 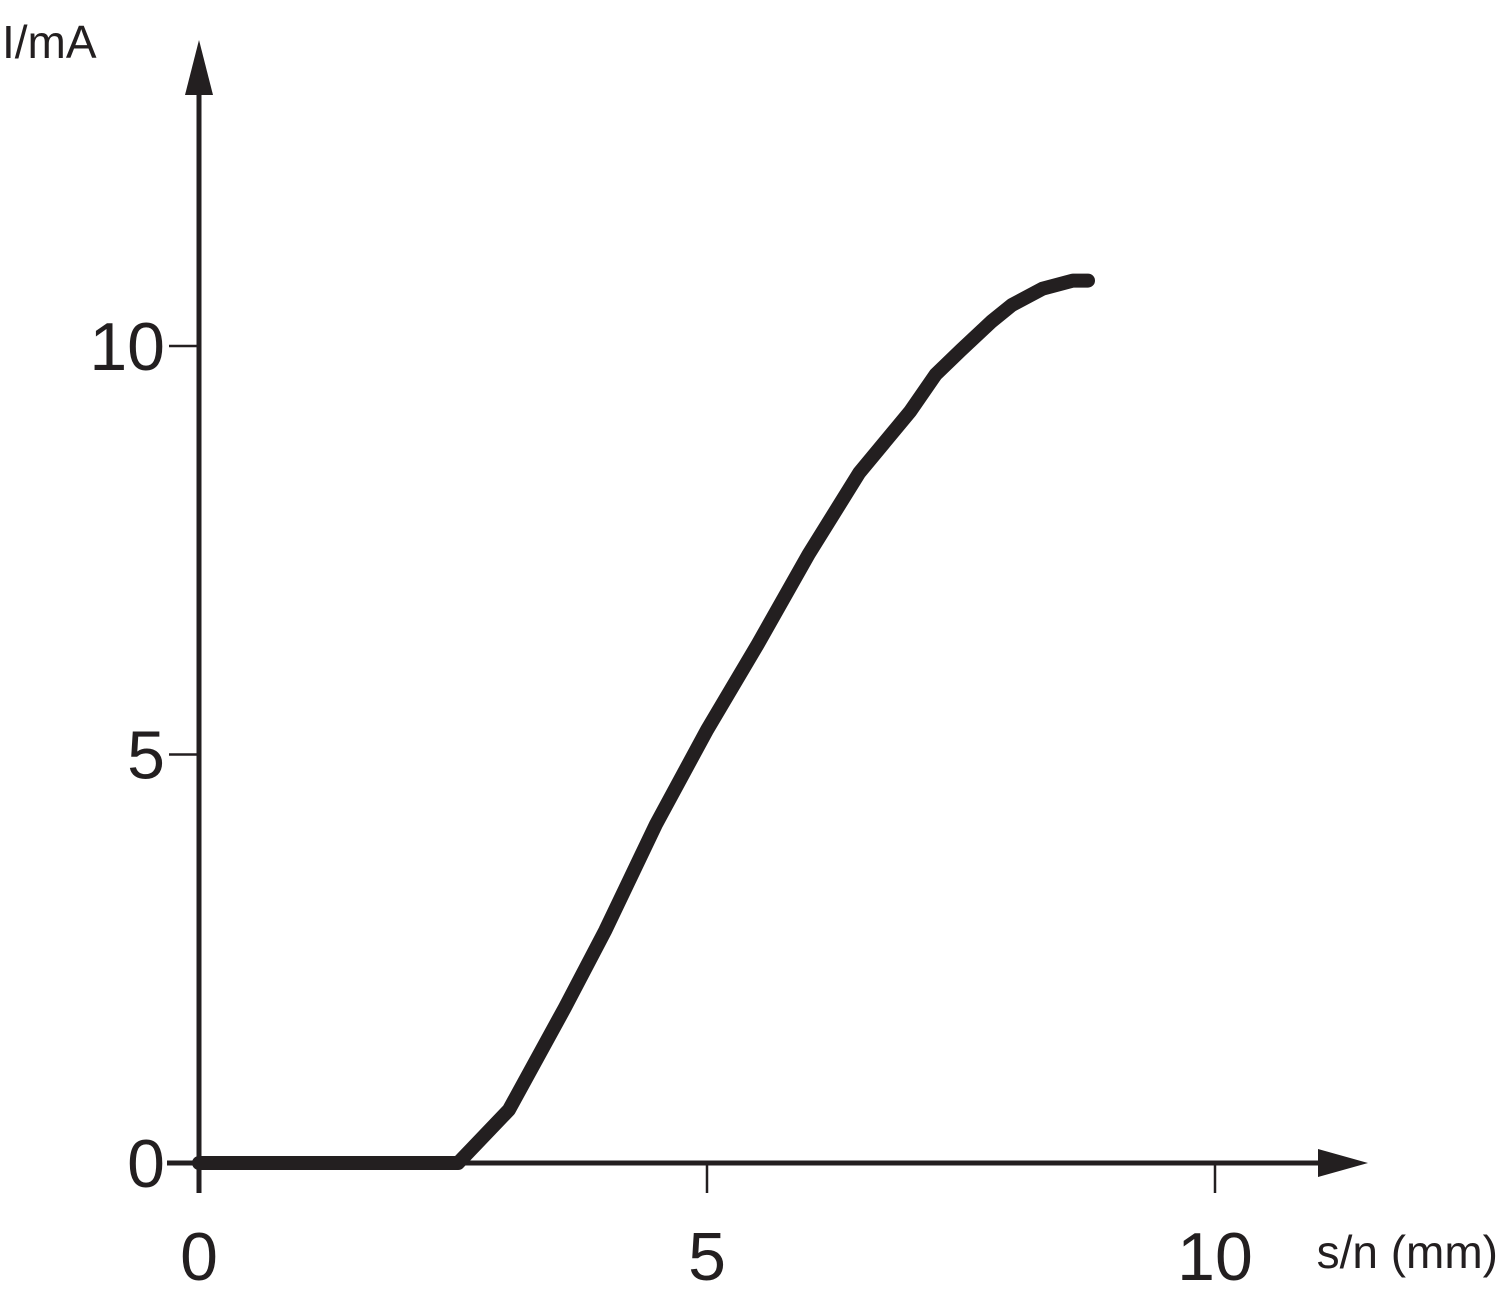 I want to click on y-axis-title: I/mA, so click(x=49, y=42).